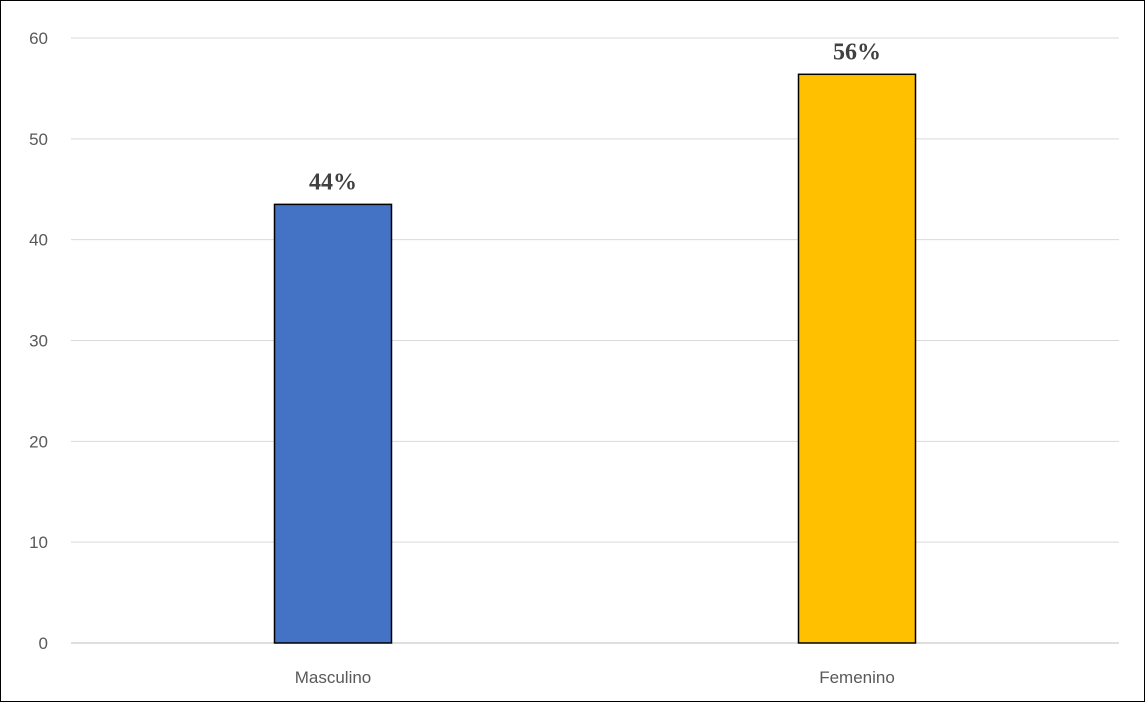 The height and width of the screenshot is (702, 1145). What do you see at coordinates (595, 677) in the screenshot?
I see `x-axis-ticks: Masculino Femenino` at bounding box center [595, 677].